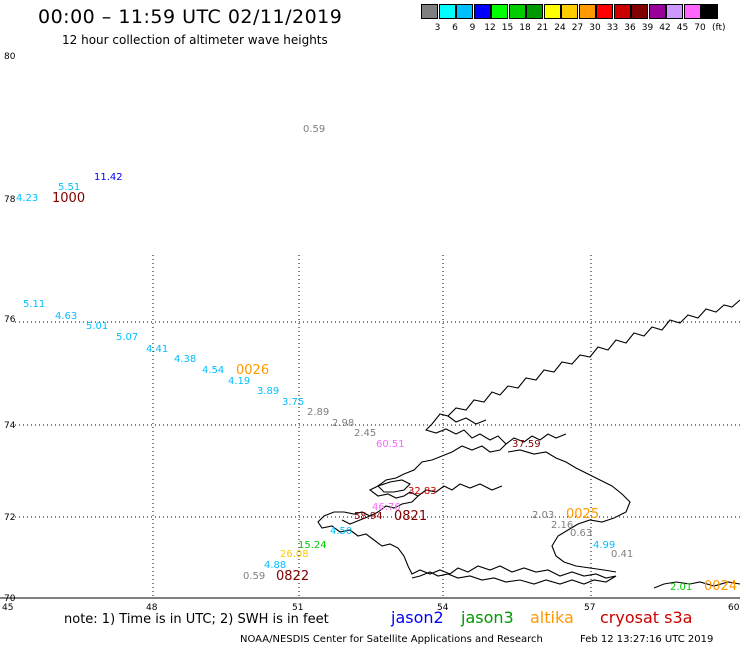 The height and width of the screenshot is (650, 740). What do you see at coordinates (582, 514) in the screenshot?
I see `pass-time-label: 0025` at bounding box center [582, 514].